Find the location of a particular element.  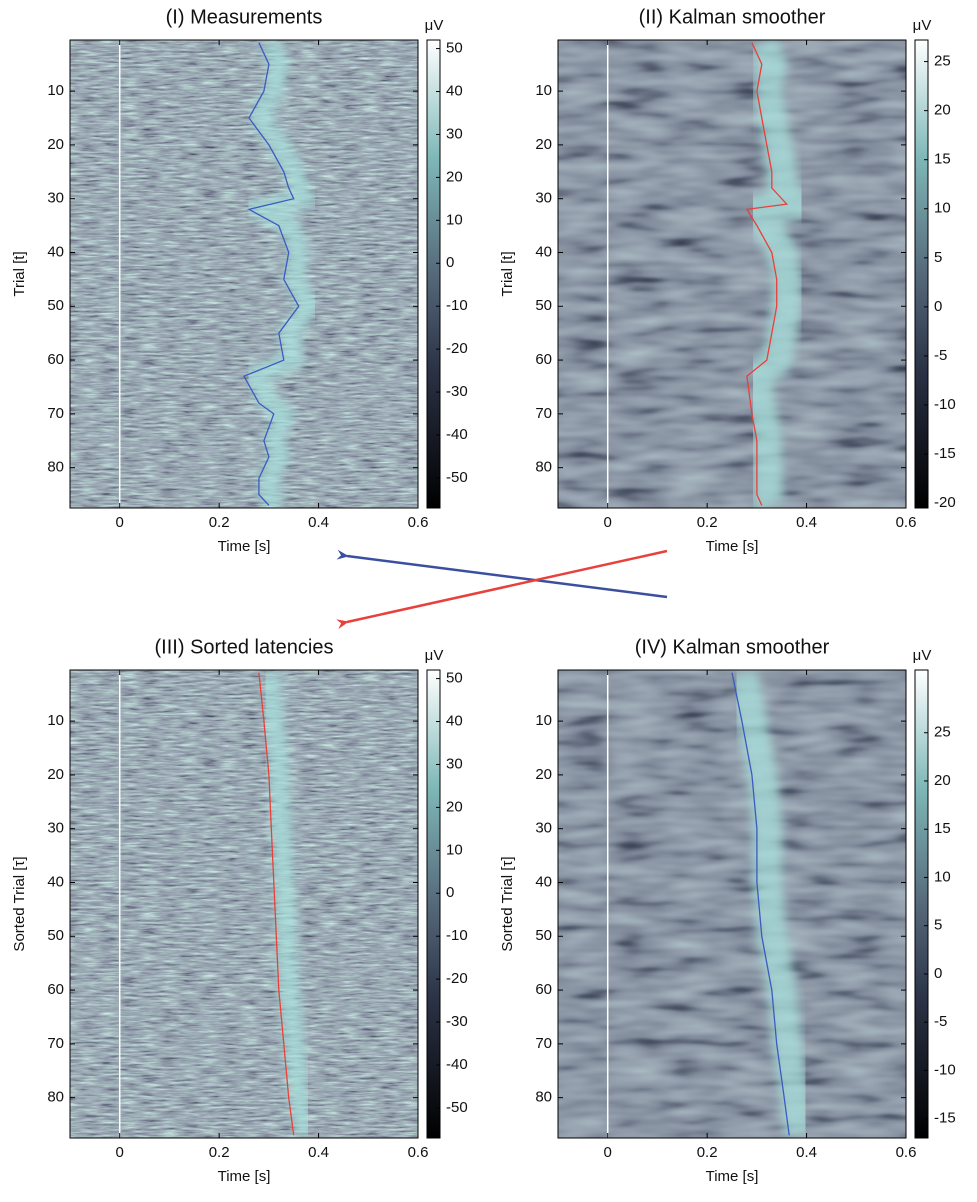

chart-title: (II) Kalman smoother is located at coordinates (732, 17).